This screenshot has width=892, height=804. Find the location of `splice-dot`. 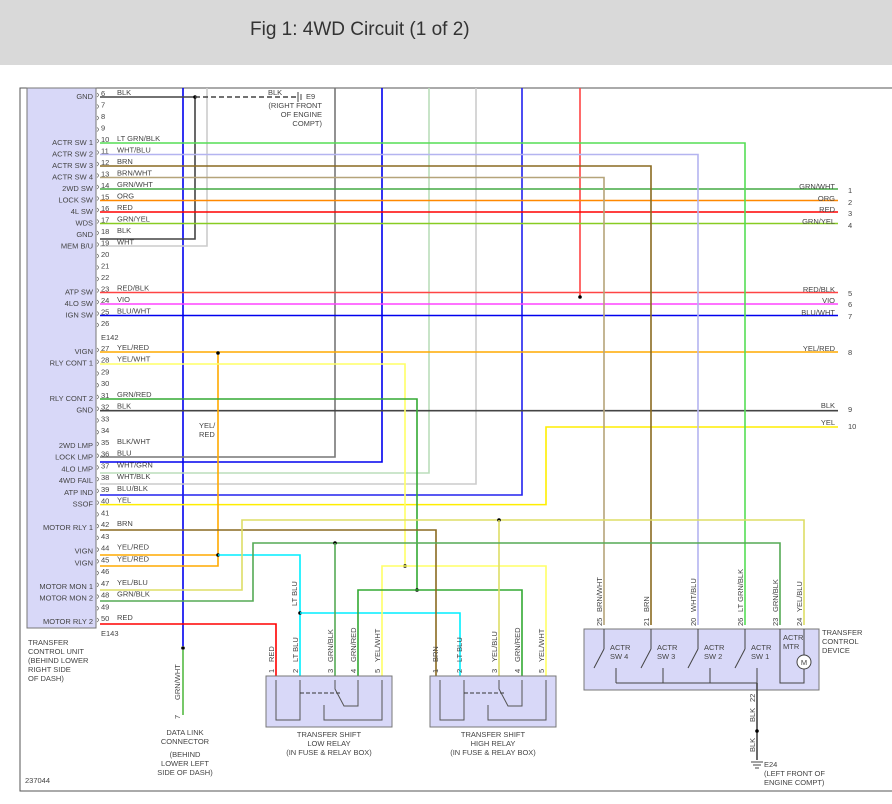

splice-dot is located at coordinates (183, 648).